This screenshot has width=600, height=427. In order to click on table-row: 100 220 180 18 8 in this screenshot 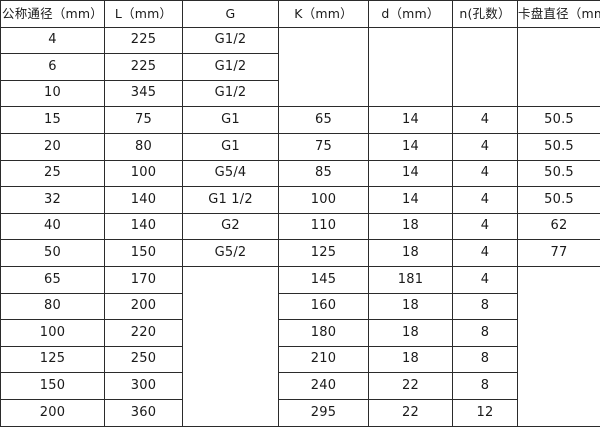, I will do `click(300, 333)`.